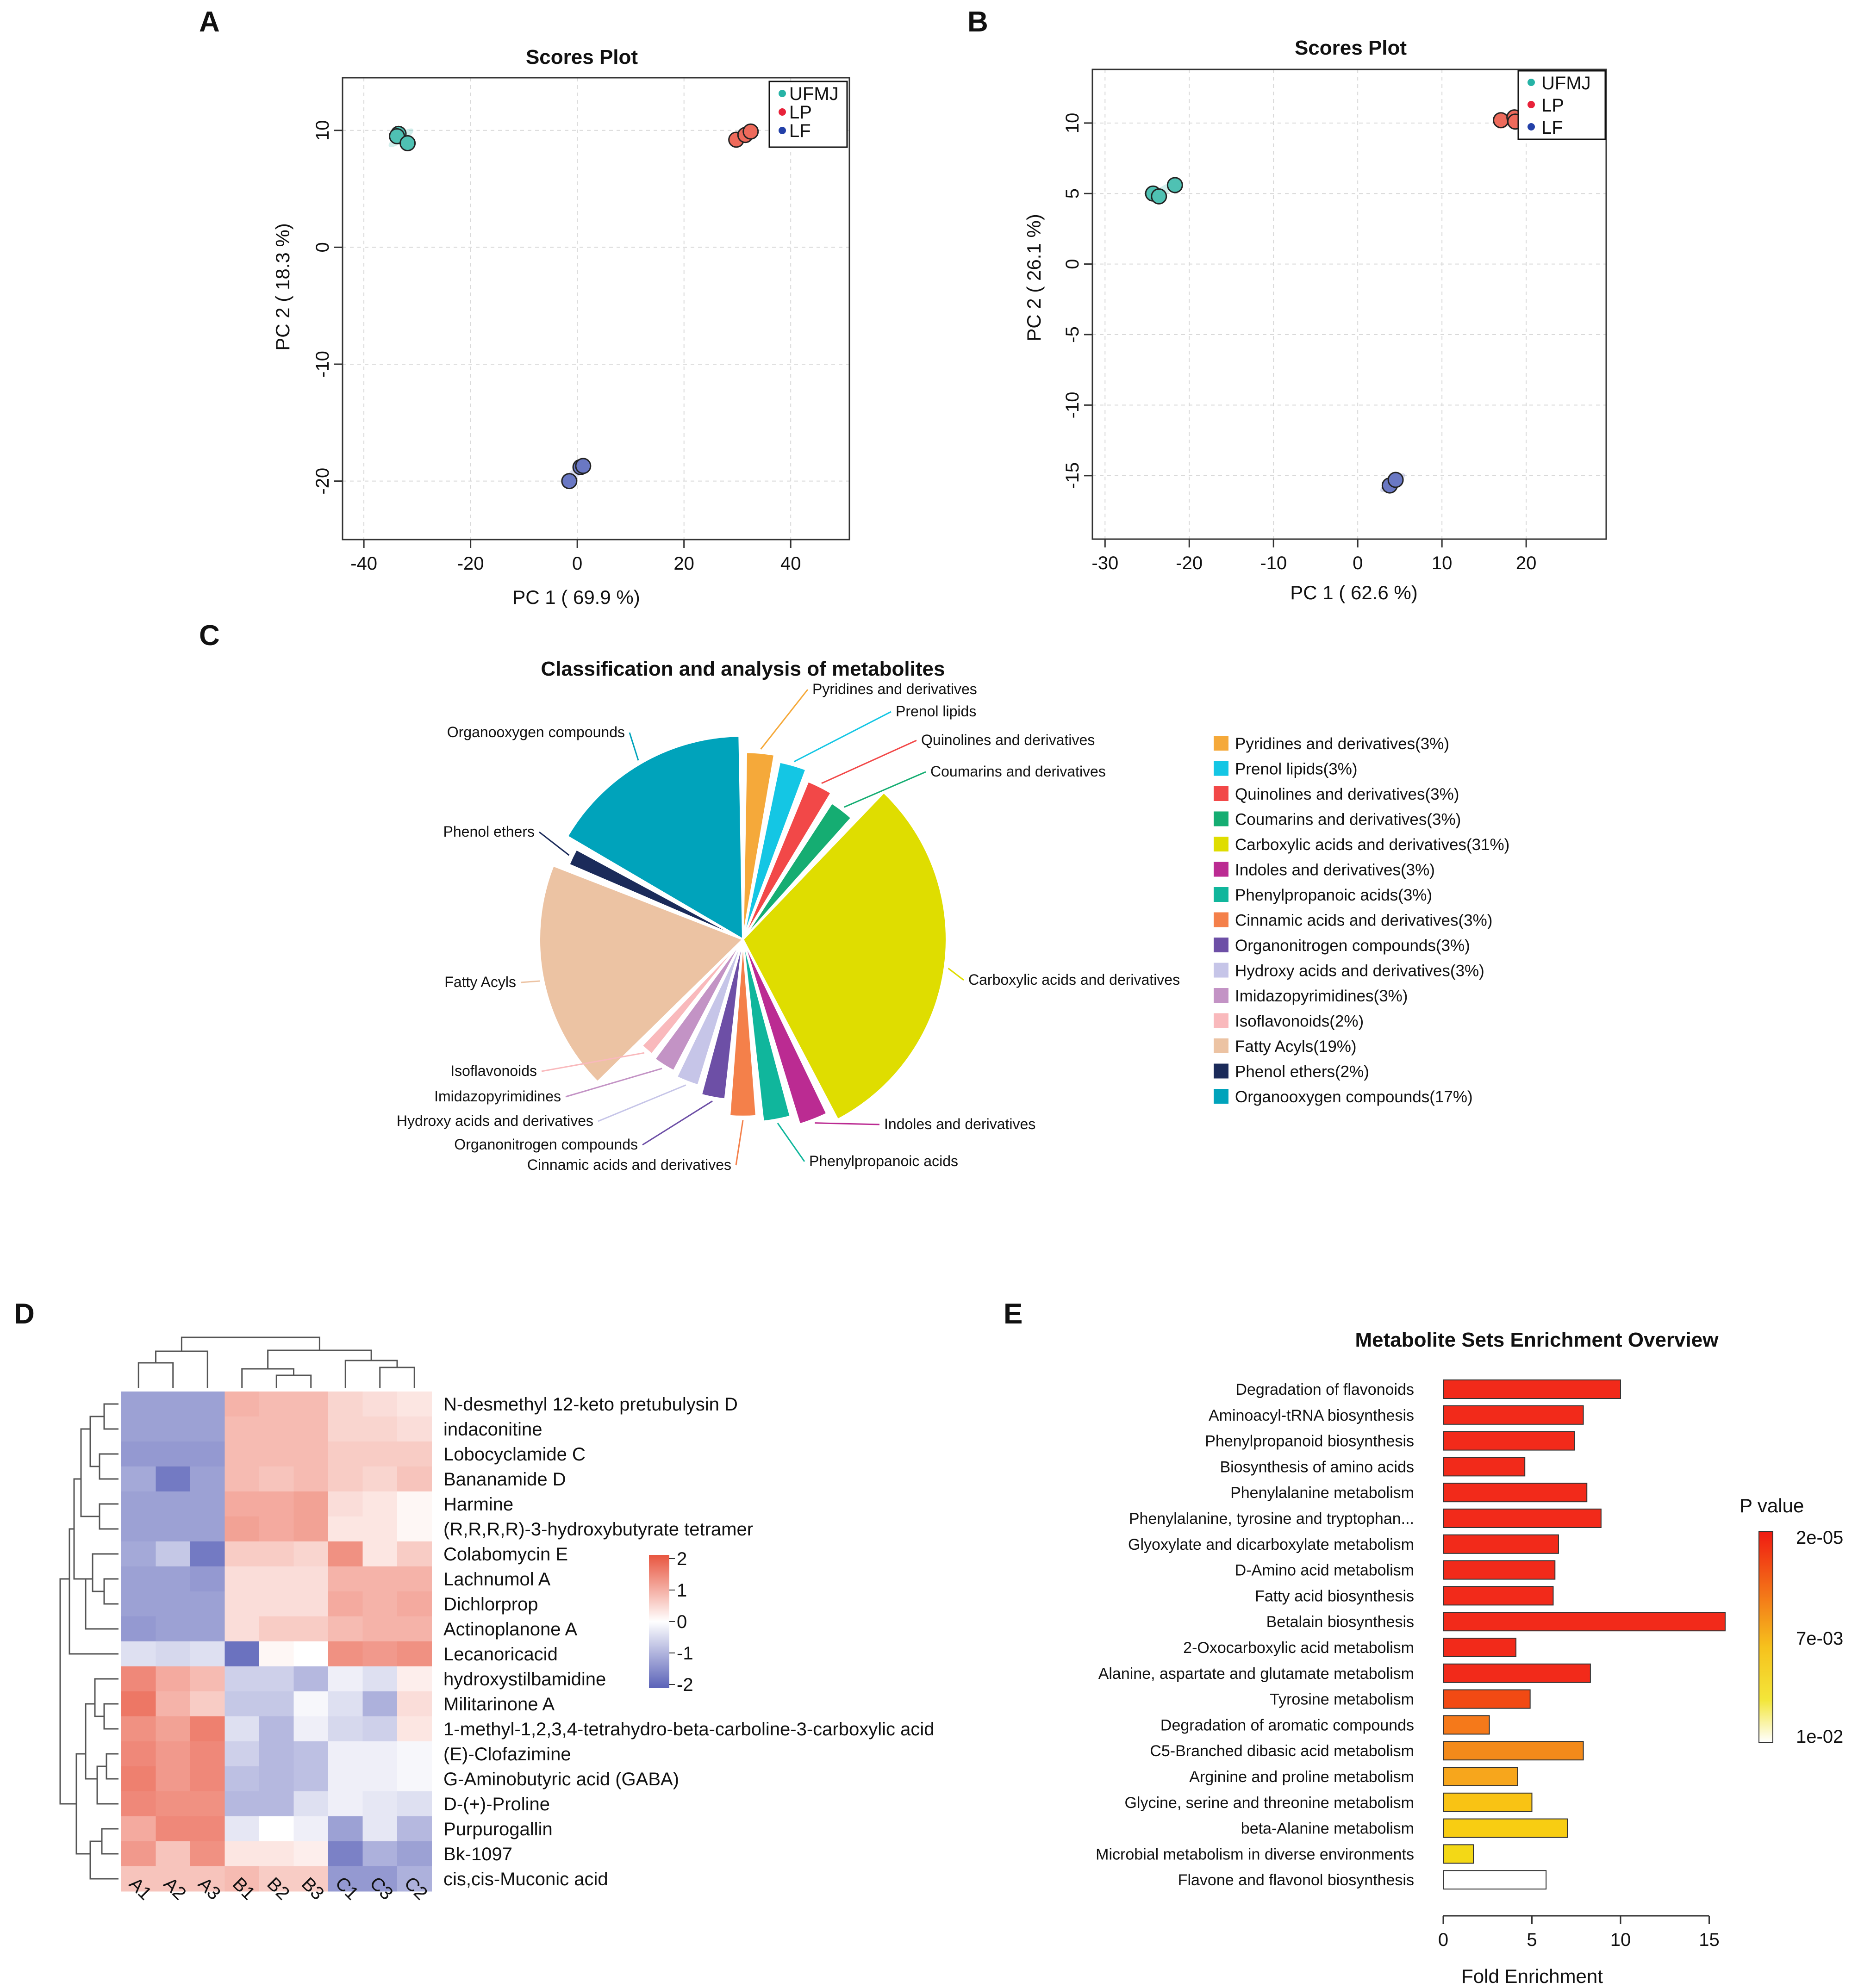 Image resolution: width=1858 pixels, height=1988 pixels. What do you see at coordinates (1324, 1570) in the screenshot?
I see `enrichment-category-label: D-Amino acid metabolism` at bounding box center [1324, 1570].